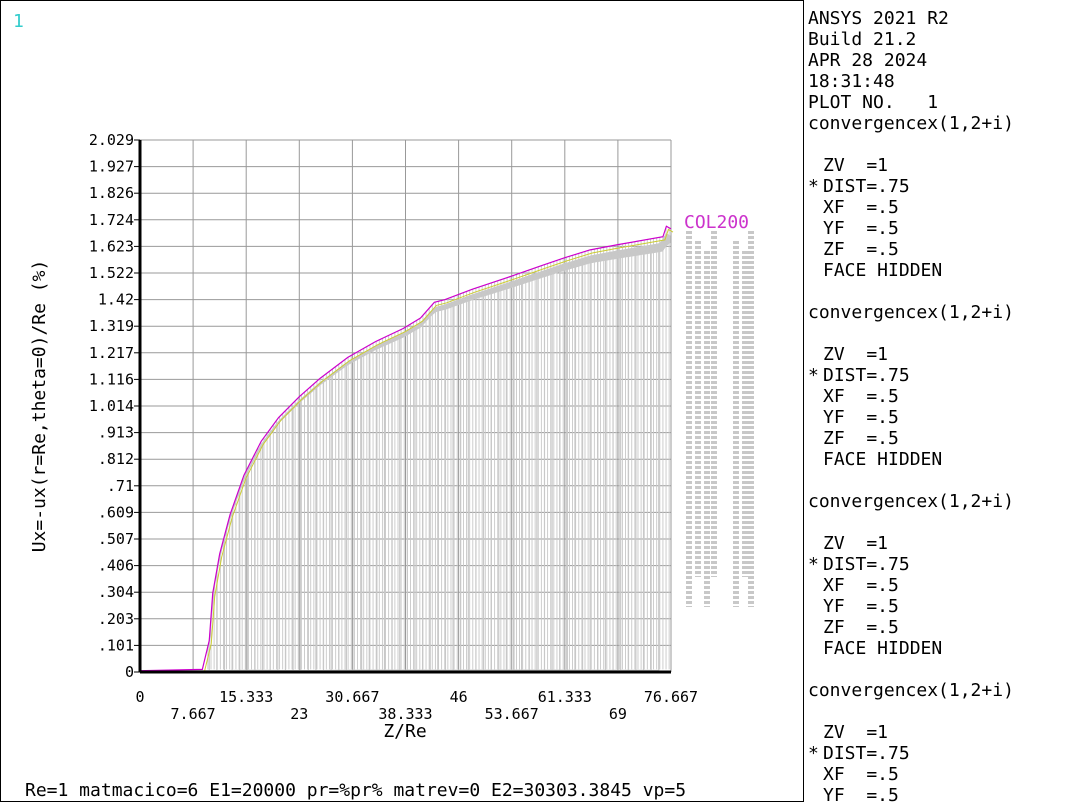 The height and width of the screenshot is (810, 1077). I want to click on x-tick-label: 30.667, so click(352, 697).